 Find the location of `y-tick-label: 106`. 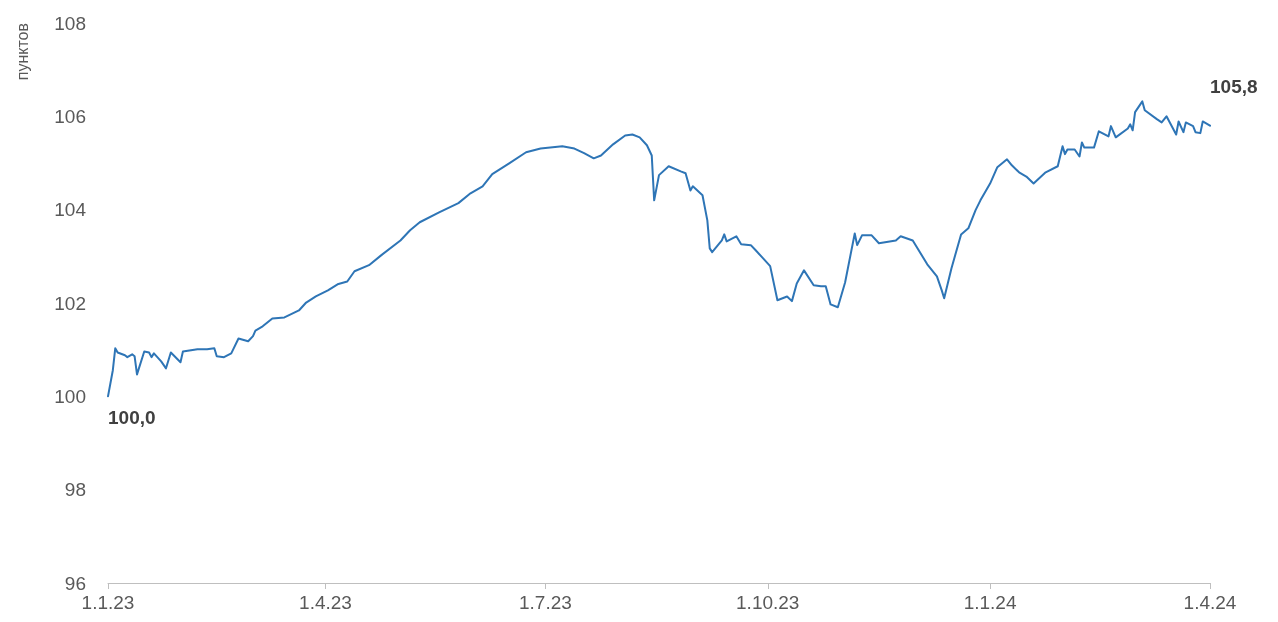

y-tick-label: 106 is located at coordinates (70, 116).